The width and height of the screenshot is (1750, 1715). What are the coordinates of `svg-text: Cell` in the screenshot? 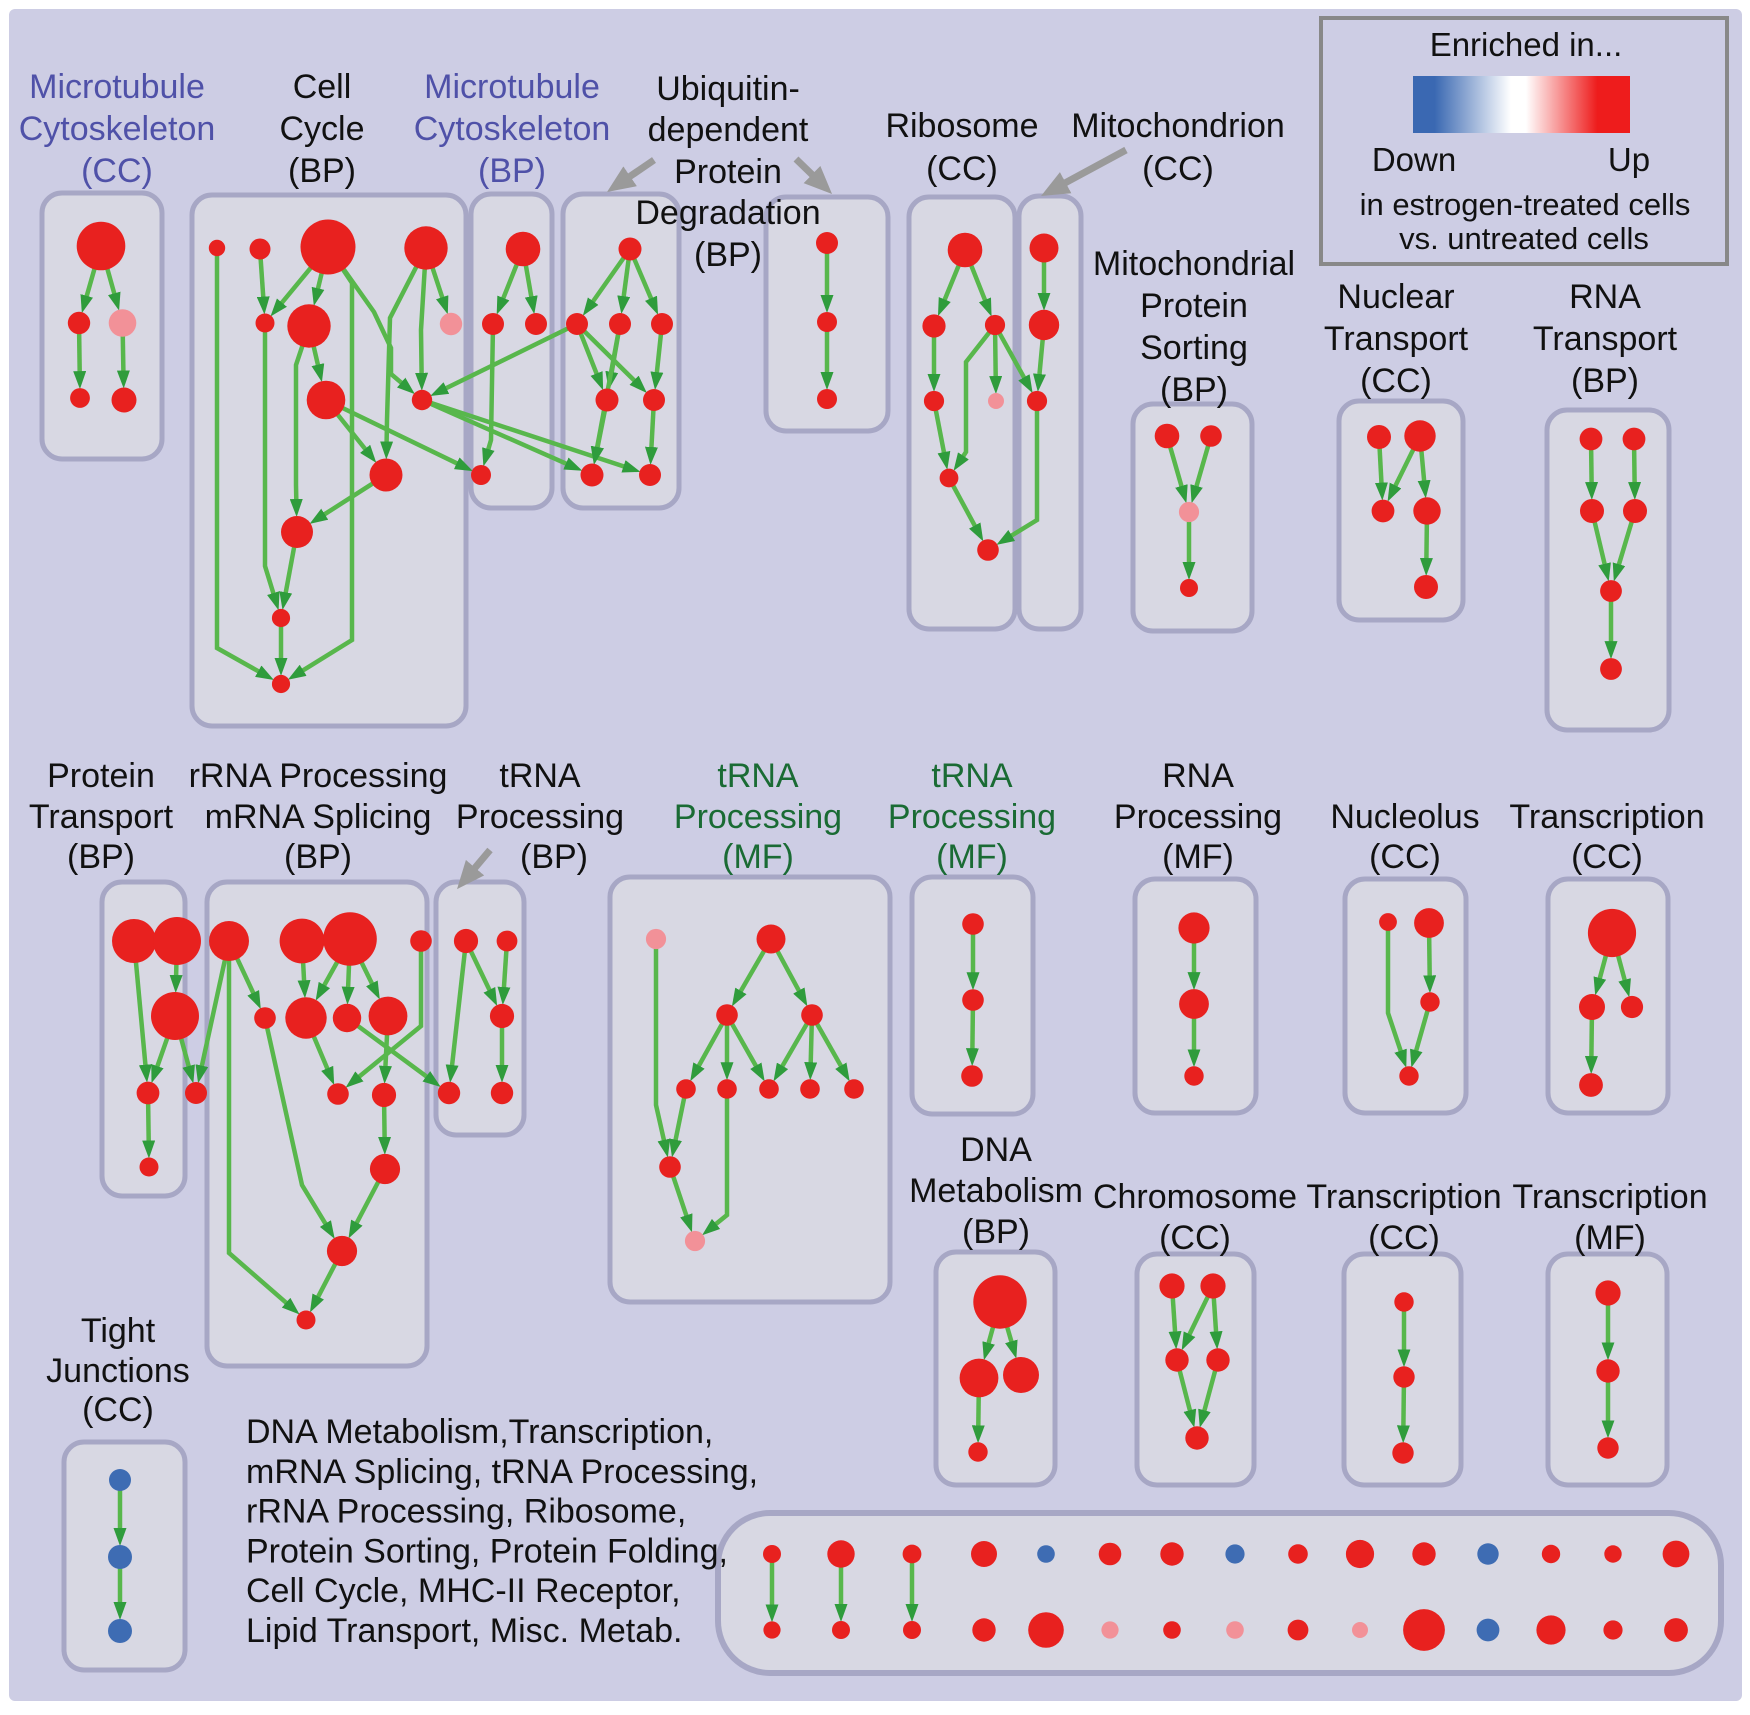 It's located at (322, 87).